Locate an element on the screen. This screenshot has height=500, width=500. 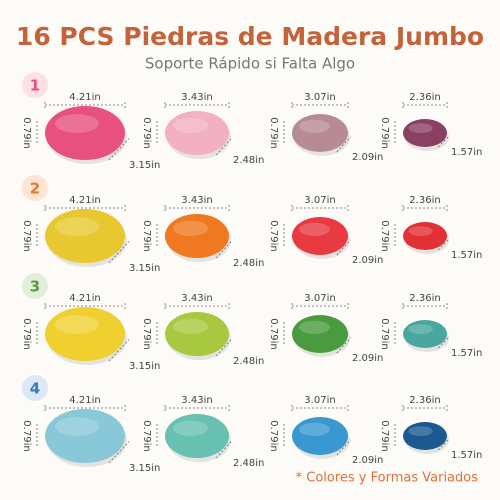
row-number: 1 is located at coordinates (35, 86).